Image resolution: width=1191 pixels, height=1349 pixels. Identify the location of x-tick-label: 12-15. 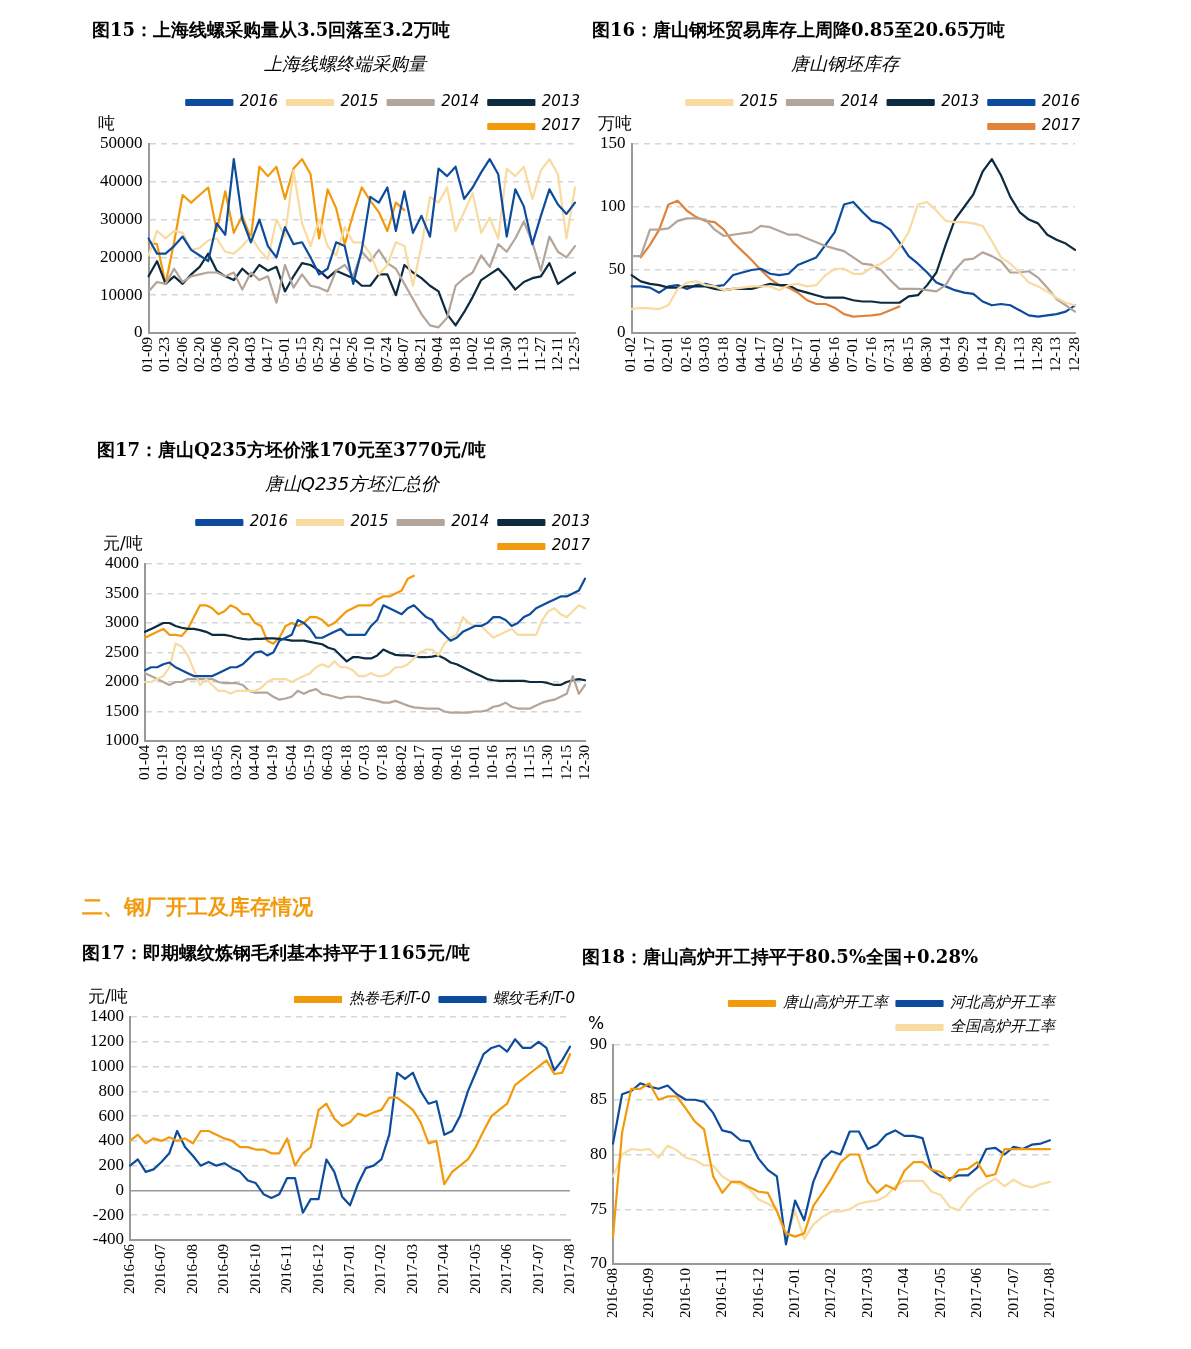
(565, 762).